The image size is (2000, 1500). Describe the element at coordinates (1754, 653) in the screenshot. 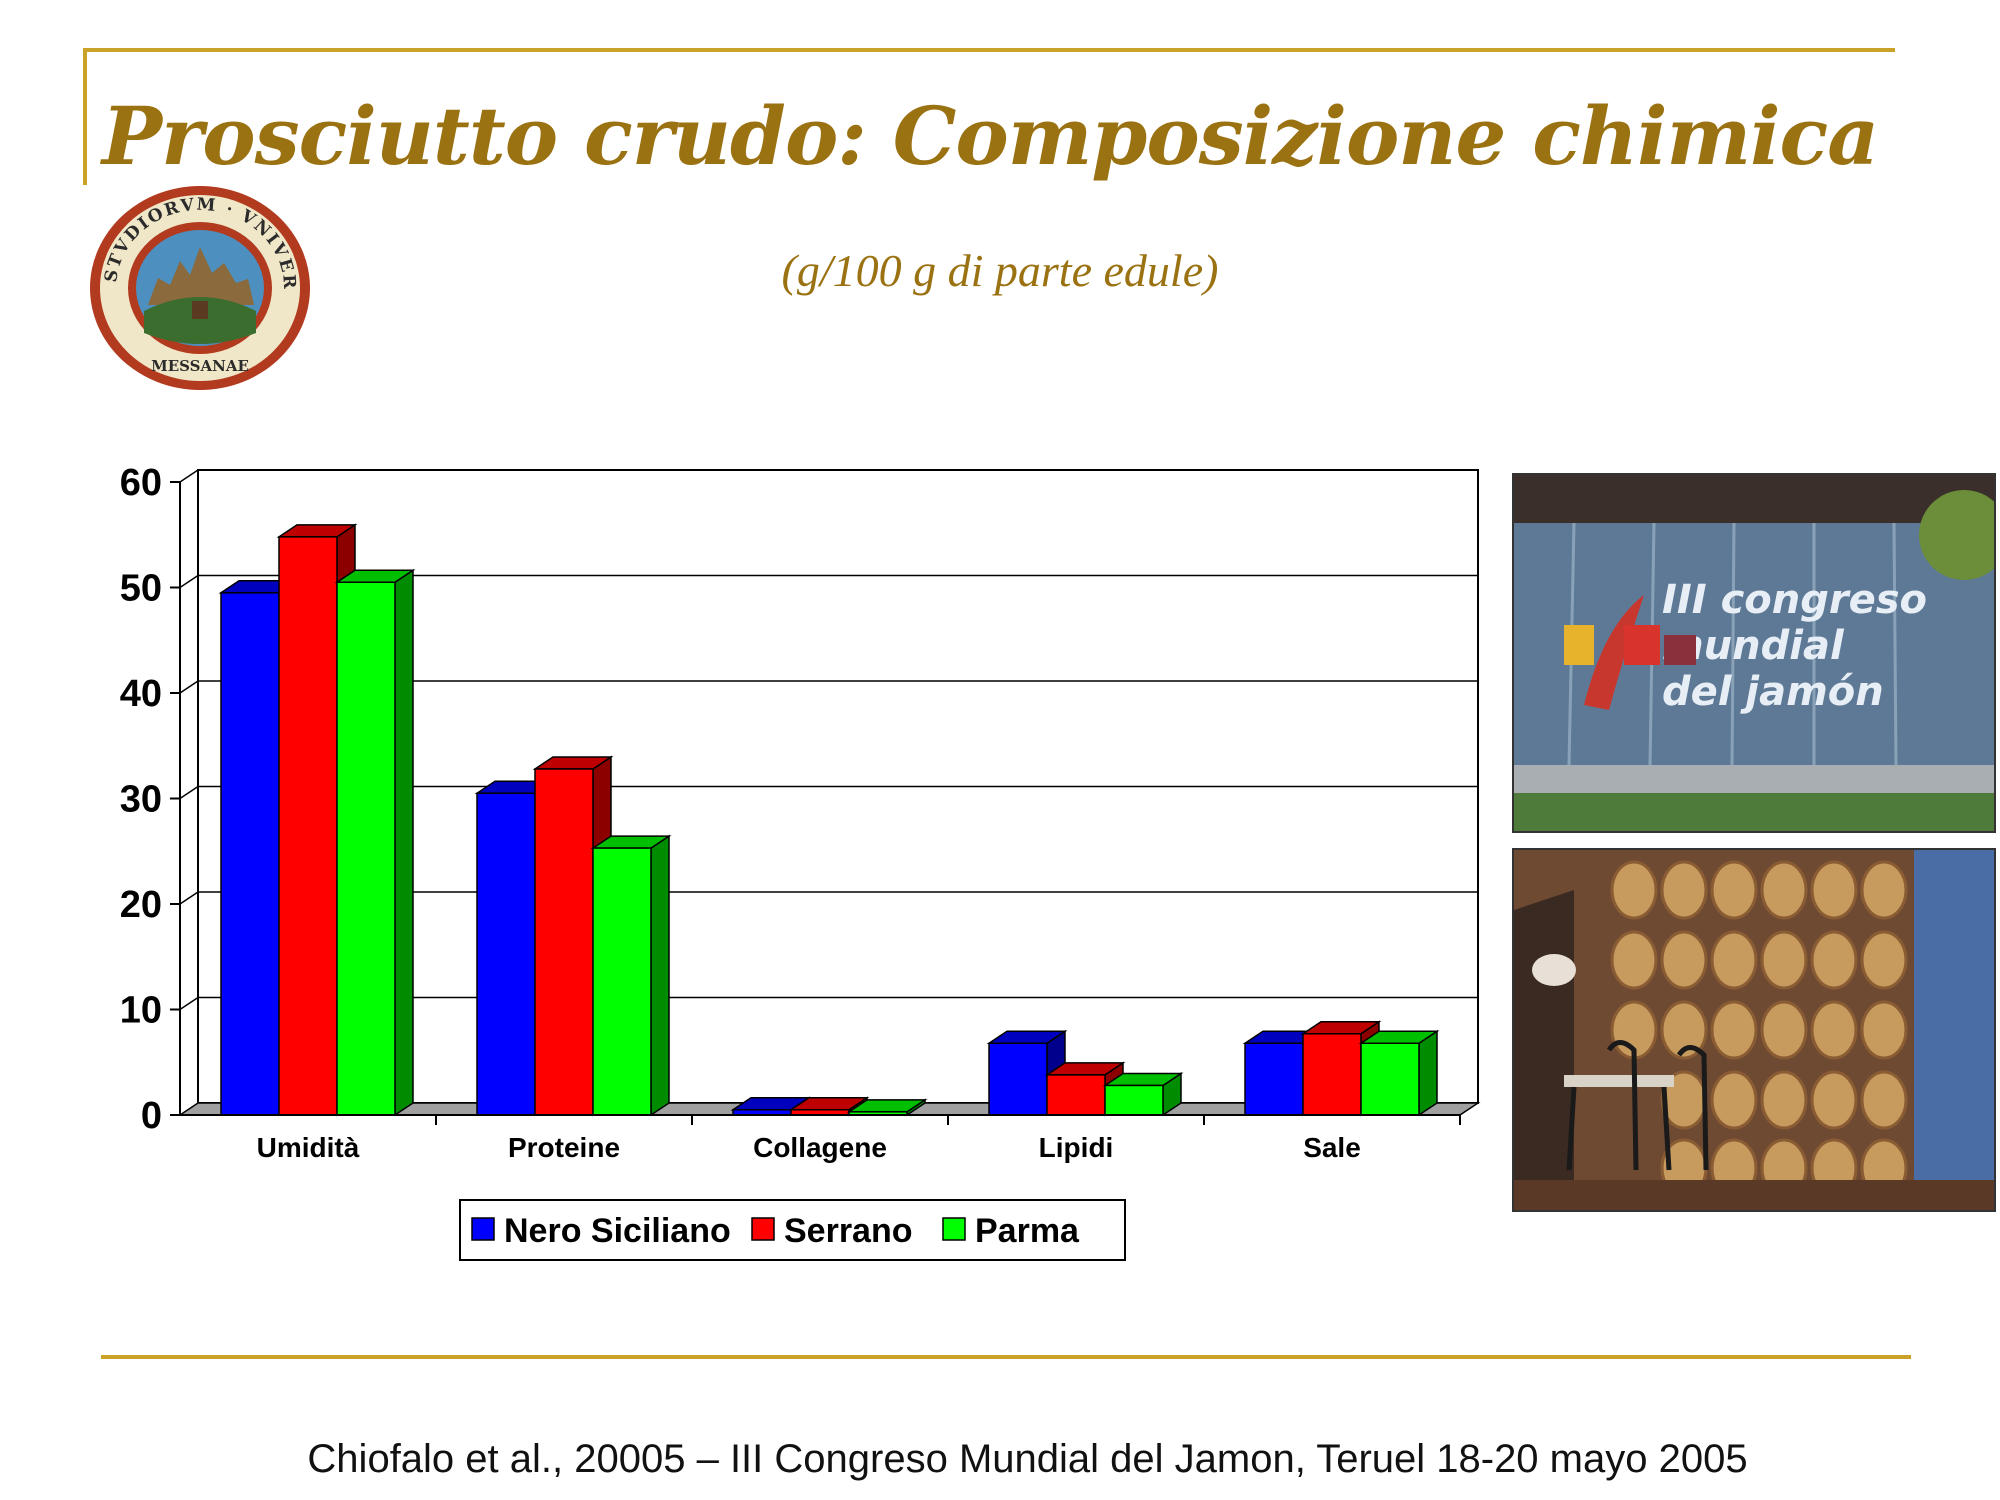

I see `congress-building-photo: III congreso mundial del jamón` at that location.